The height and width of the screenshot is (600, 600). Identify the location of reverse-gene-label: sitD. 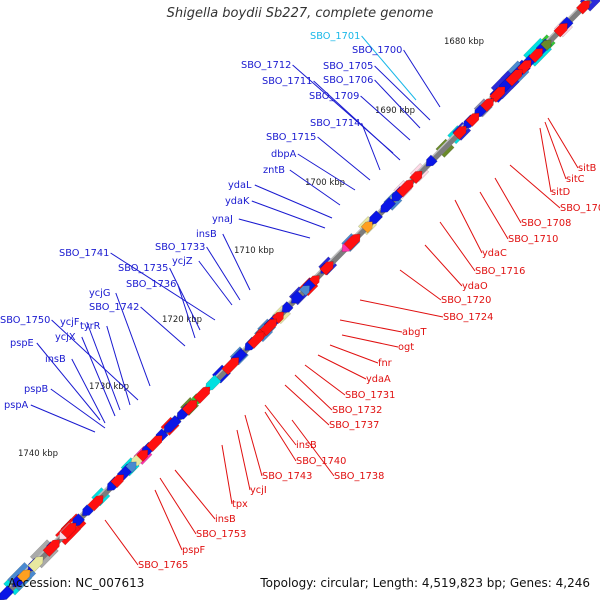
(560, 192).